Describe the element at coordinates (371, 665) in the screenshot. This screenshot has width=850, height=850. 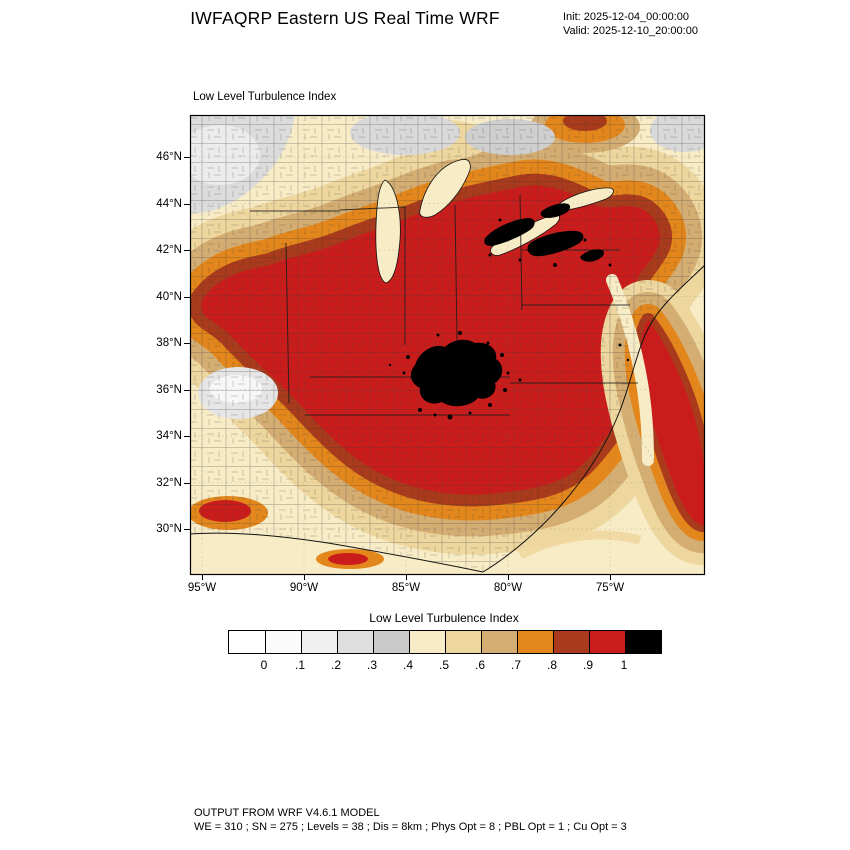
I see `colorbar-tick: .3` at that location.